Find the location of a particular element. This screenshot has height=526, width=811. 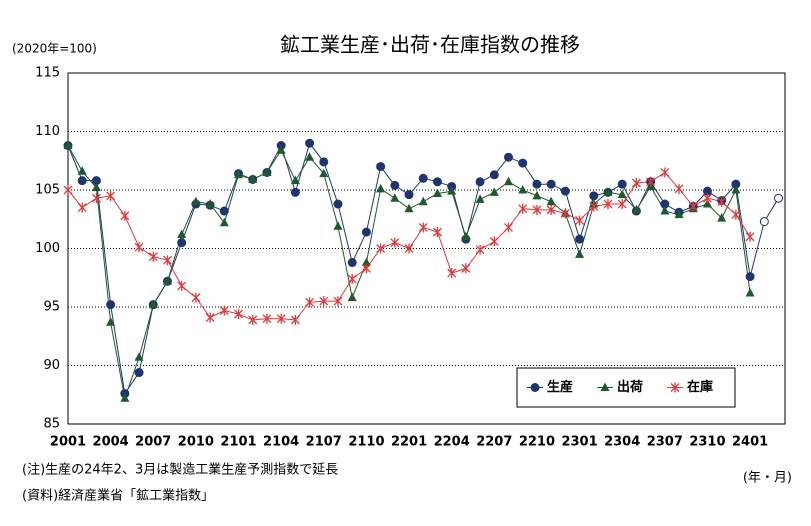

x-tick-label: 2210 is located at coordinates (537, 442).